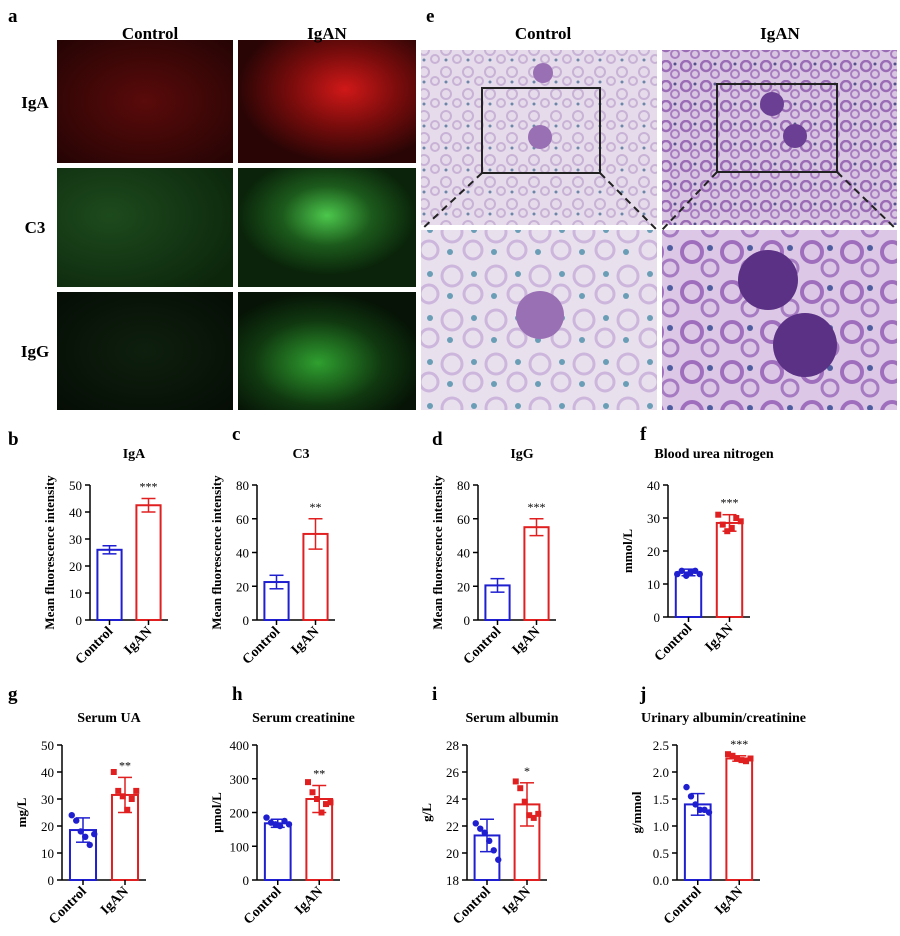 This screenshot has height=936, width=900. I want to click on column-label: Control, so click(543, 33).